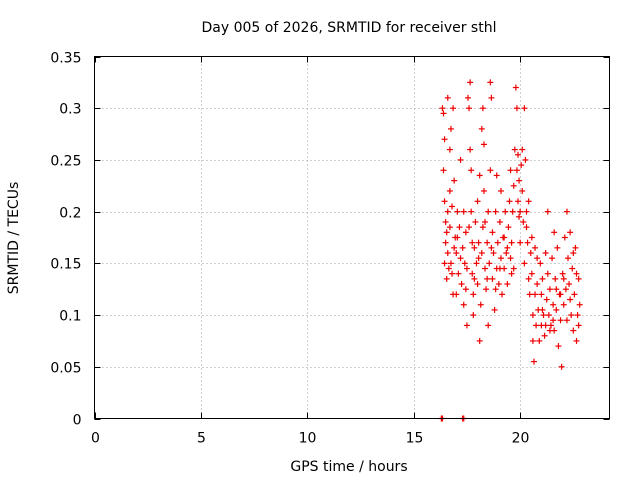 This screenshot has width=640, height=480. What do you see at coordinates (348, 467) in the screenshot?
I see `x-axis-label: GPS time / hours` at bounding box center [348, 467].